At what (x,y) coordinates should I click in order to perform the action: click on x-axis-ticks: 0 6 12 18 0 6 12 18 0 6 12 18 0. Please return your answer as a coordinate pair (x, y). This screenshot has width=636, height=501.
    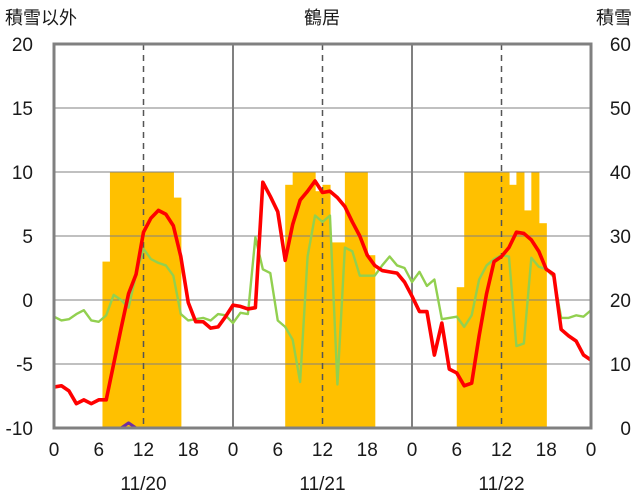
    Looking at the image, I should click on (323, 450).